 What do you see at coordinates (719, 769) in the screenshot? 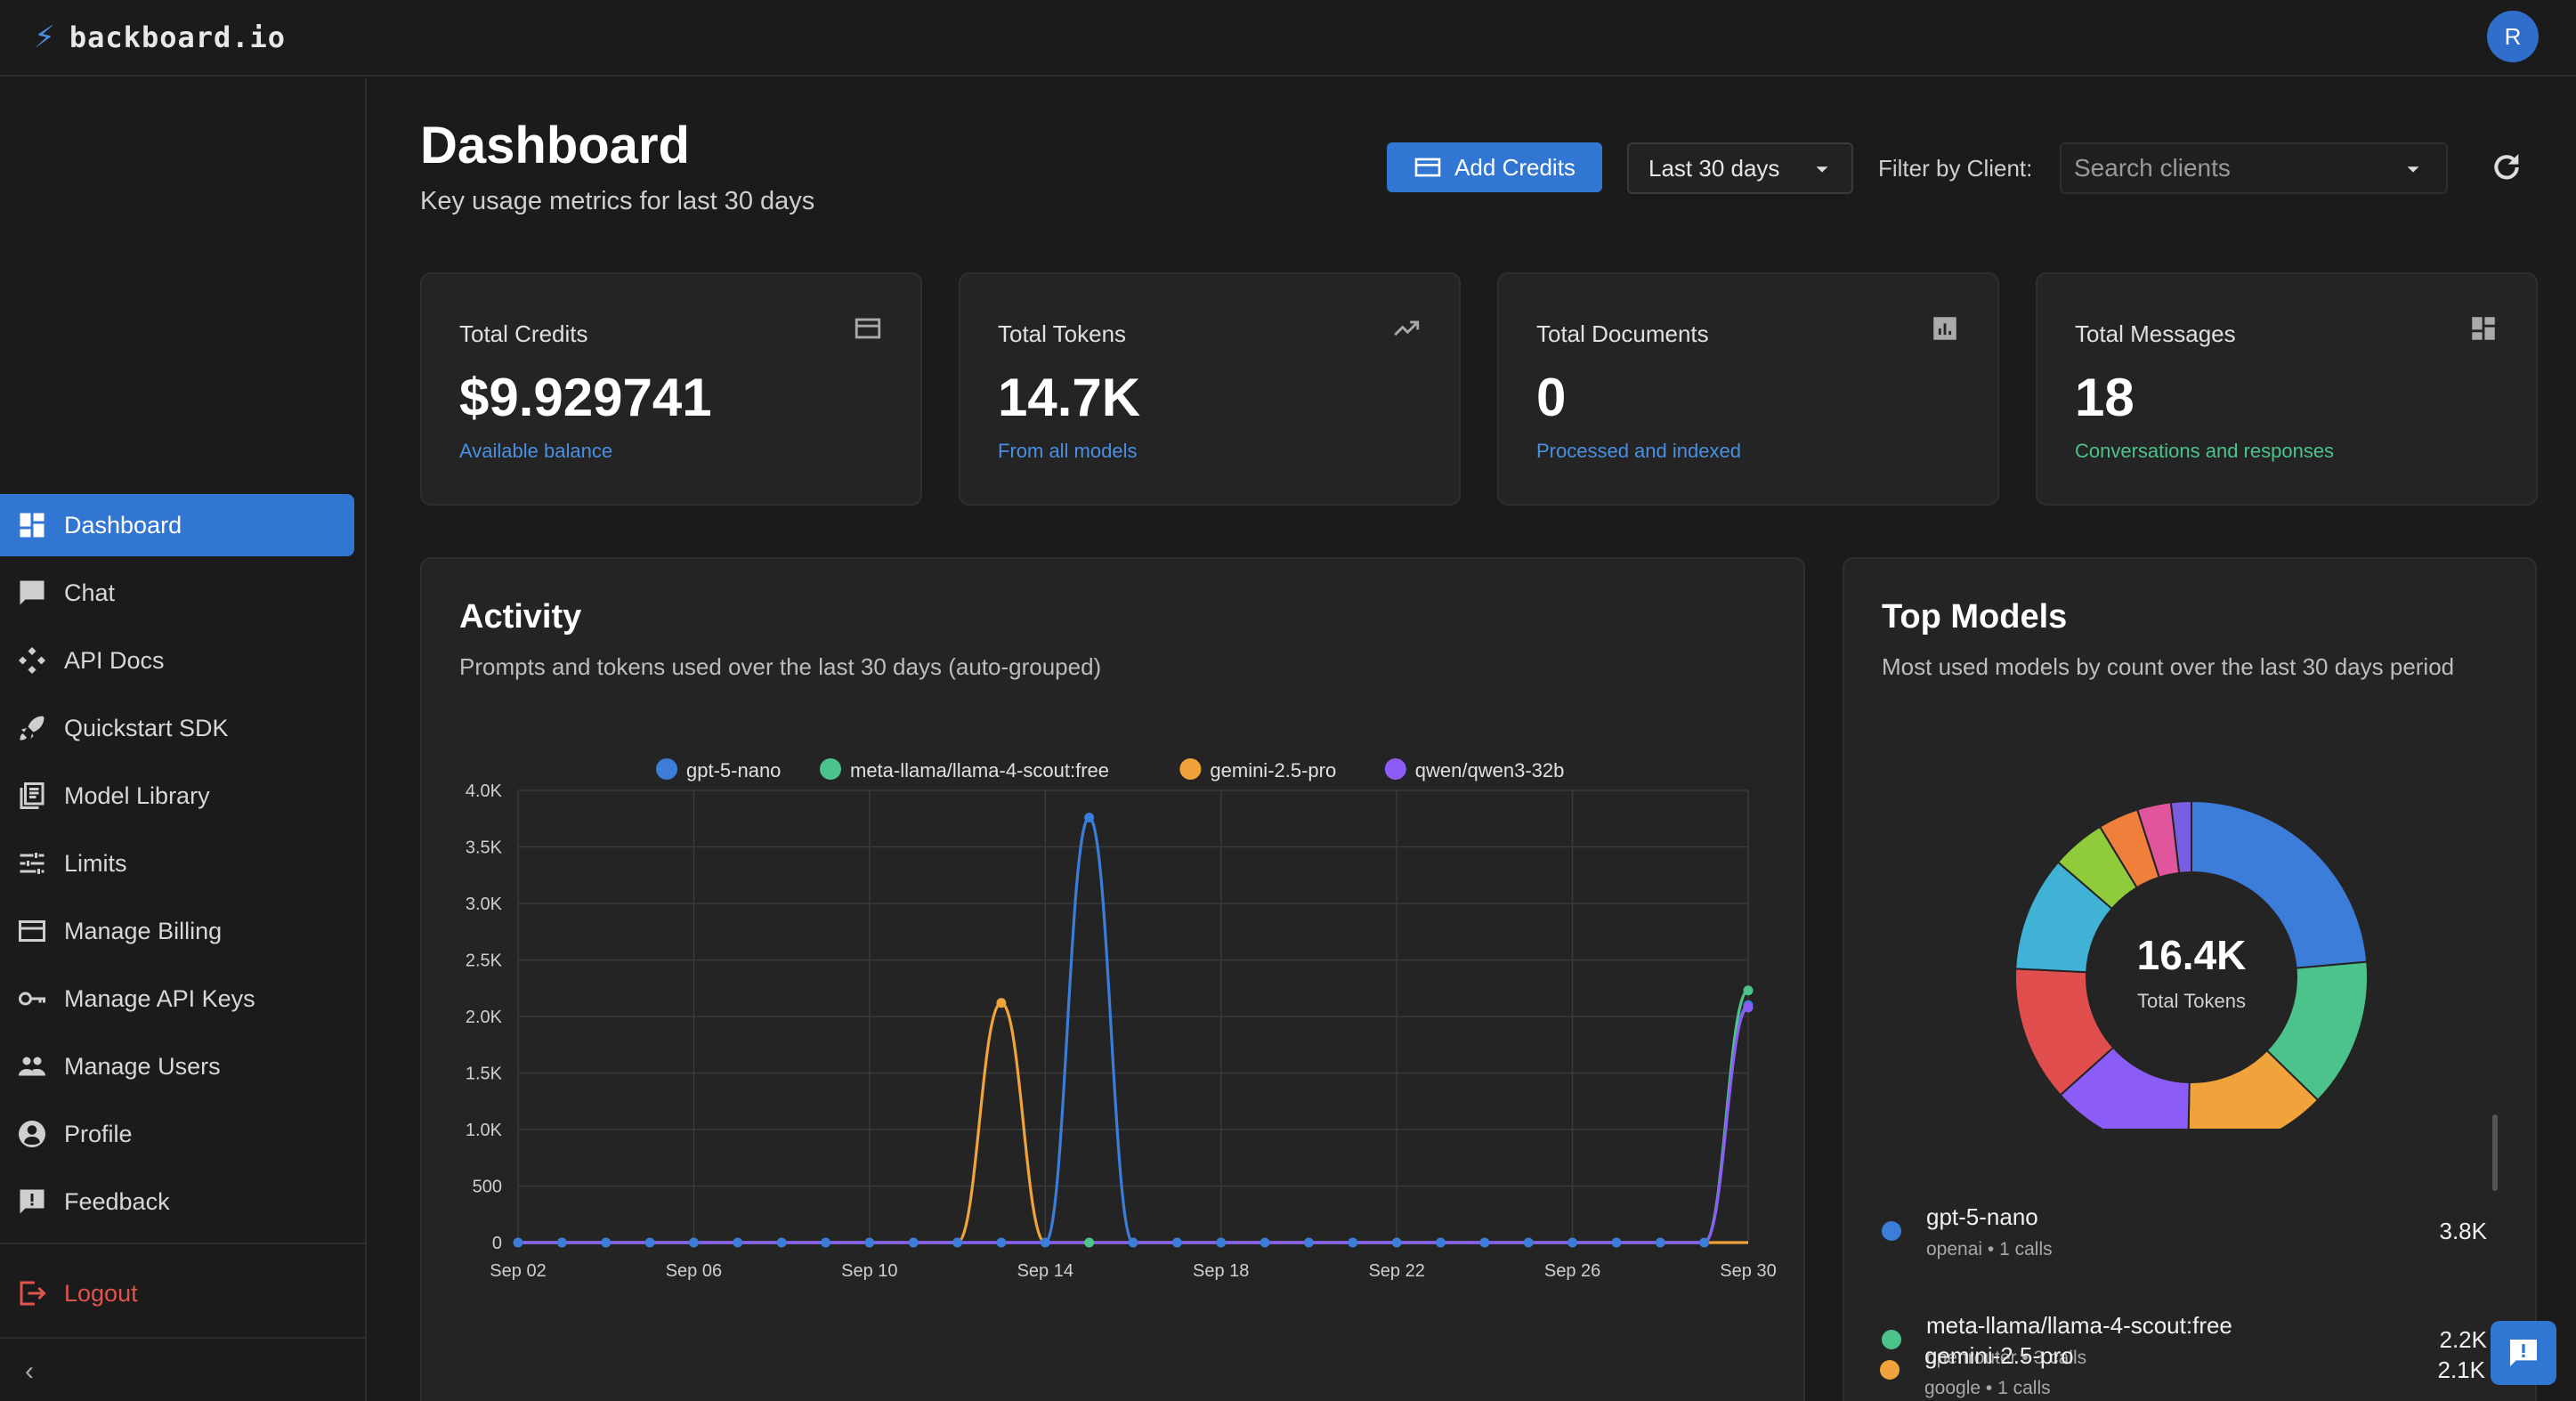
I see `legend-item: gpt-5-nano` at bounding box center [719, 769].